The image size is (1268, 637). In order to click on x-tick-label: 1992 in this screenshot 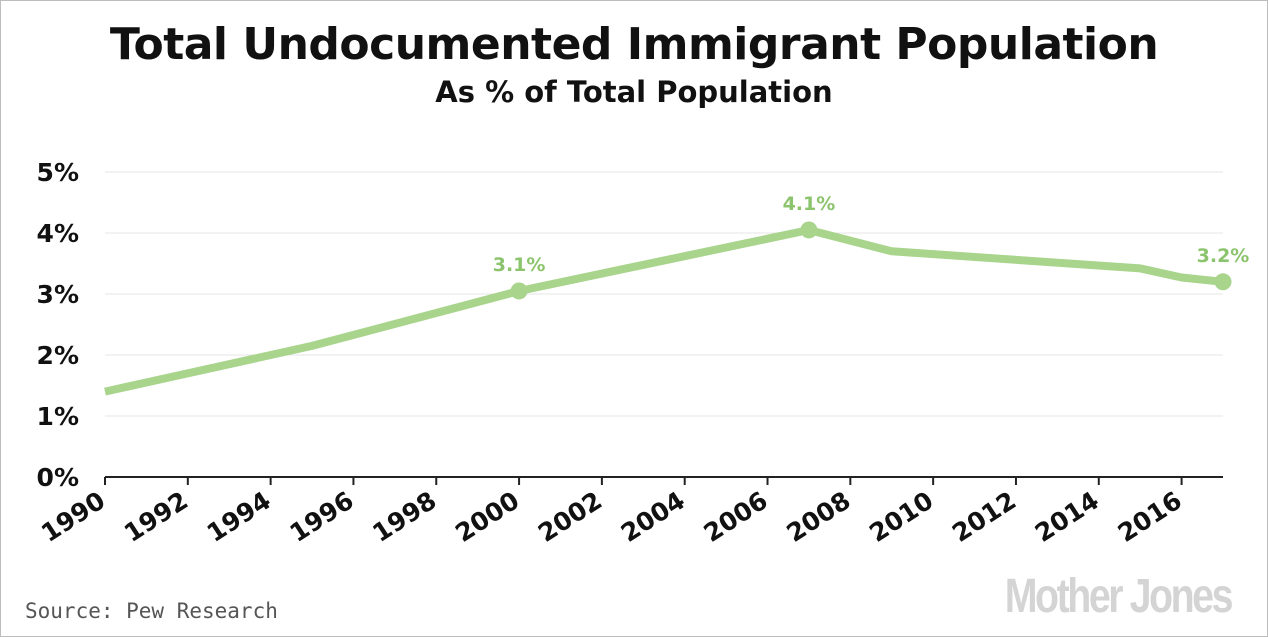, I will do `click(156, 517)`.